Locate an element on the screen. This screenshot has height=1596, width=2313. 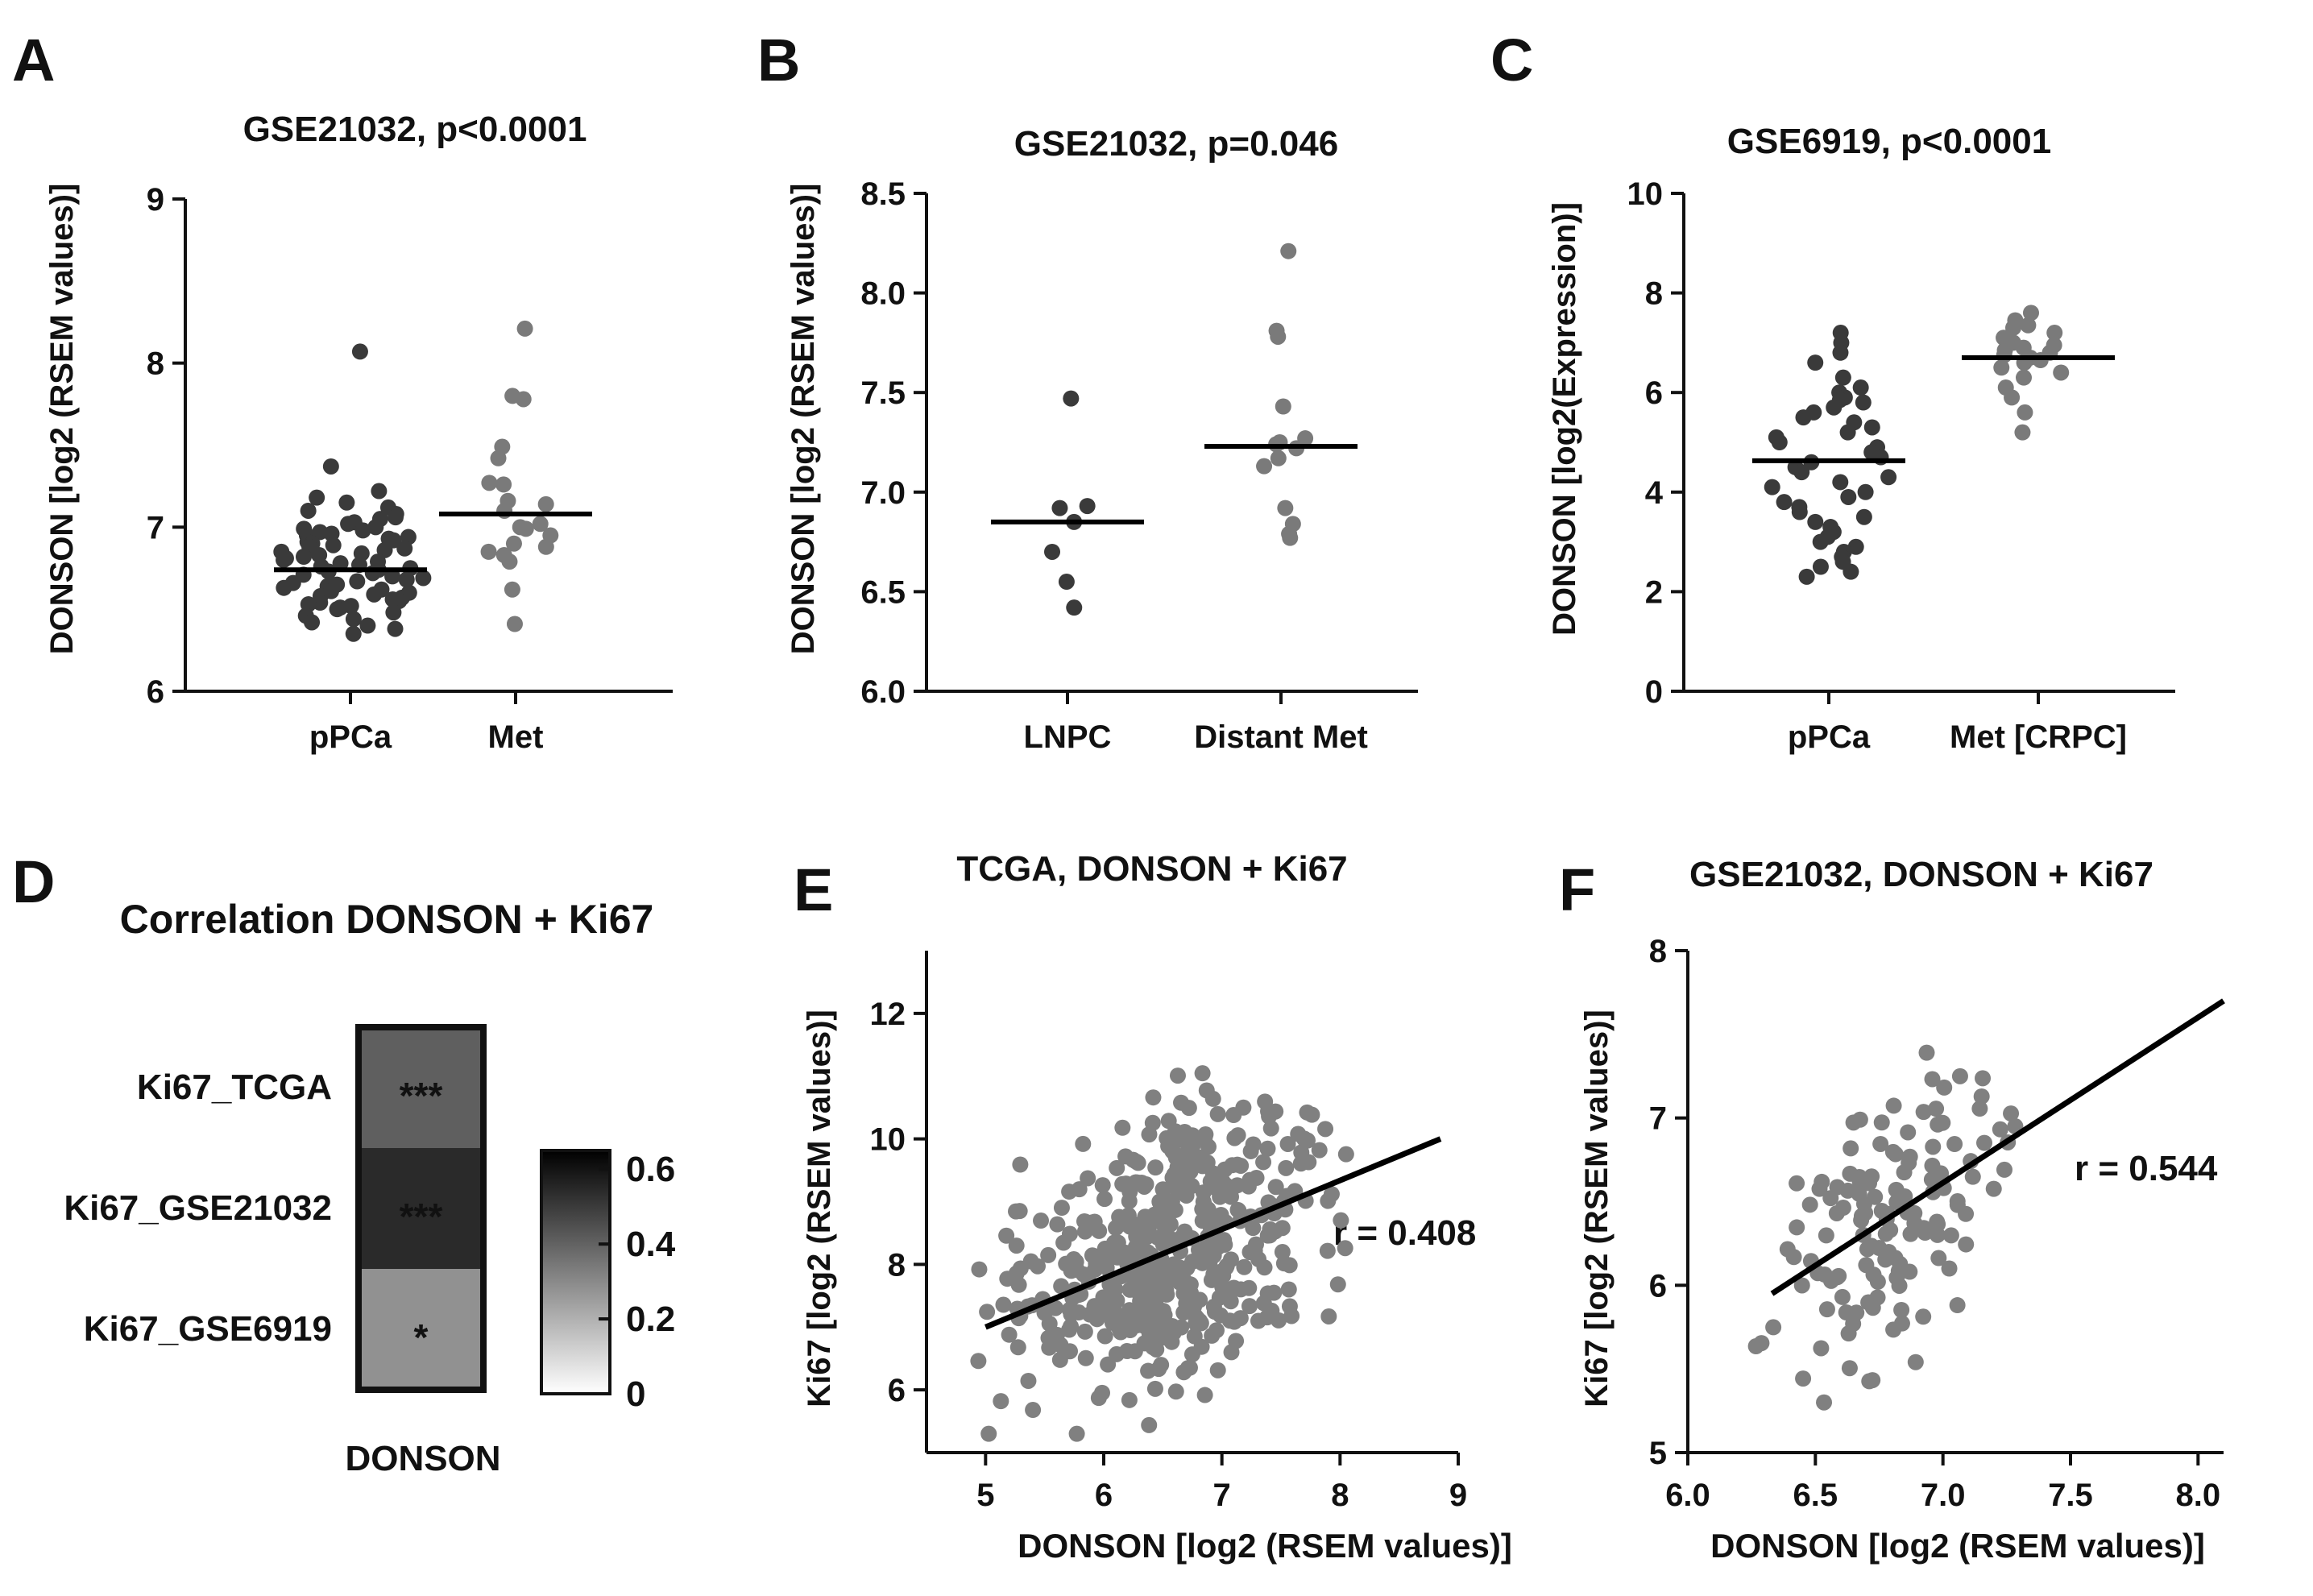
panel-f-ytick-label-2: 7 is located at coordinates (1658, 1119).